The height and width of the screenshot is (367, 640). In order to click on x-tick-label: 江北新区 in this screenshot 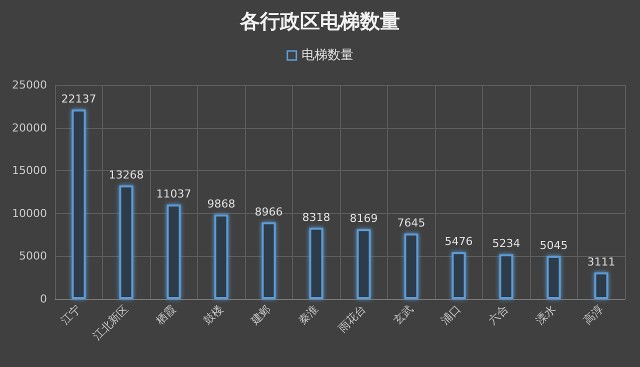, I will do `click(110, 322)`.